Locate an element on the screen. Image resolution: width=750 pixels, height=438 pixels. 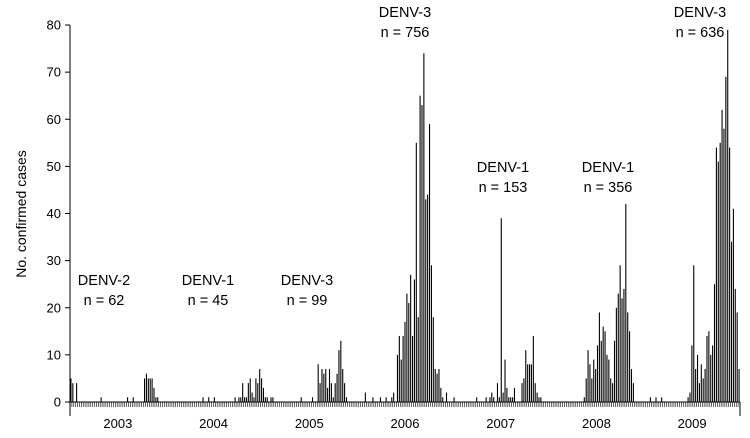
annotation-serotype: DENV-1 is located at coordinates (208, 281).